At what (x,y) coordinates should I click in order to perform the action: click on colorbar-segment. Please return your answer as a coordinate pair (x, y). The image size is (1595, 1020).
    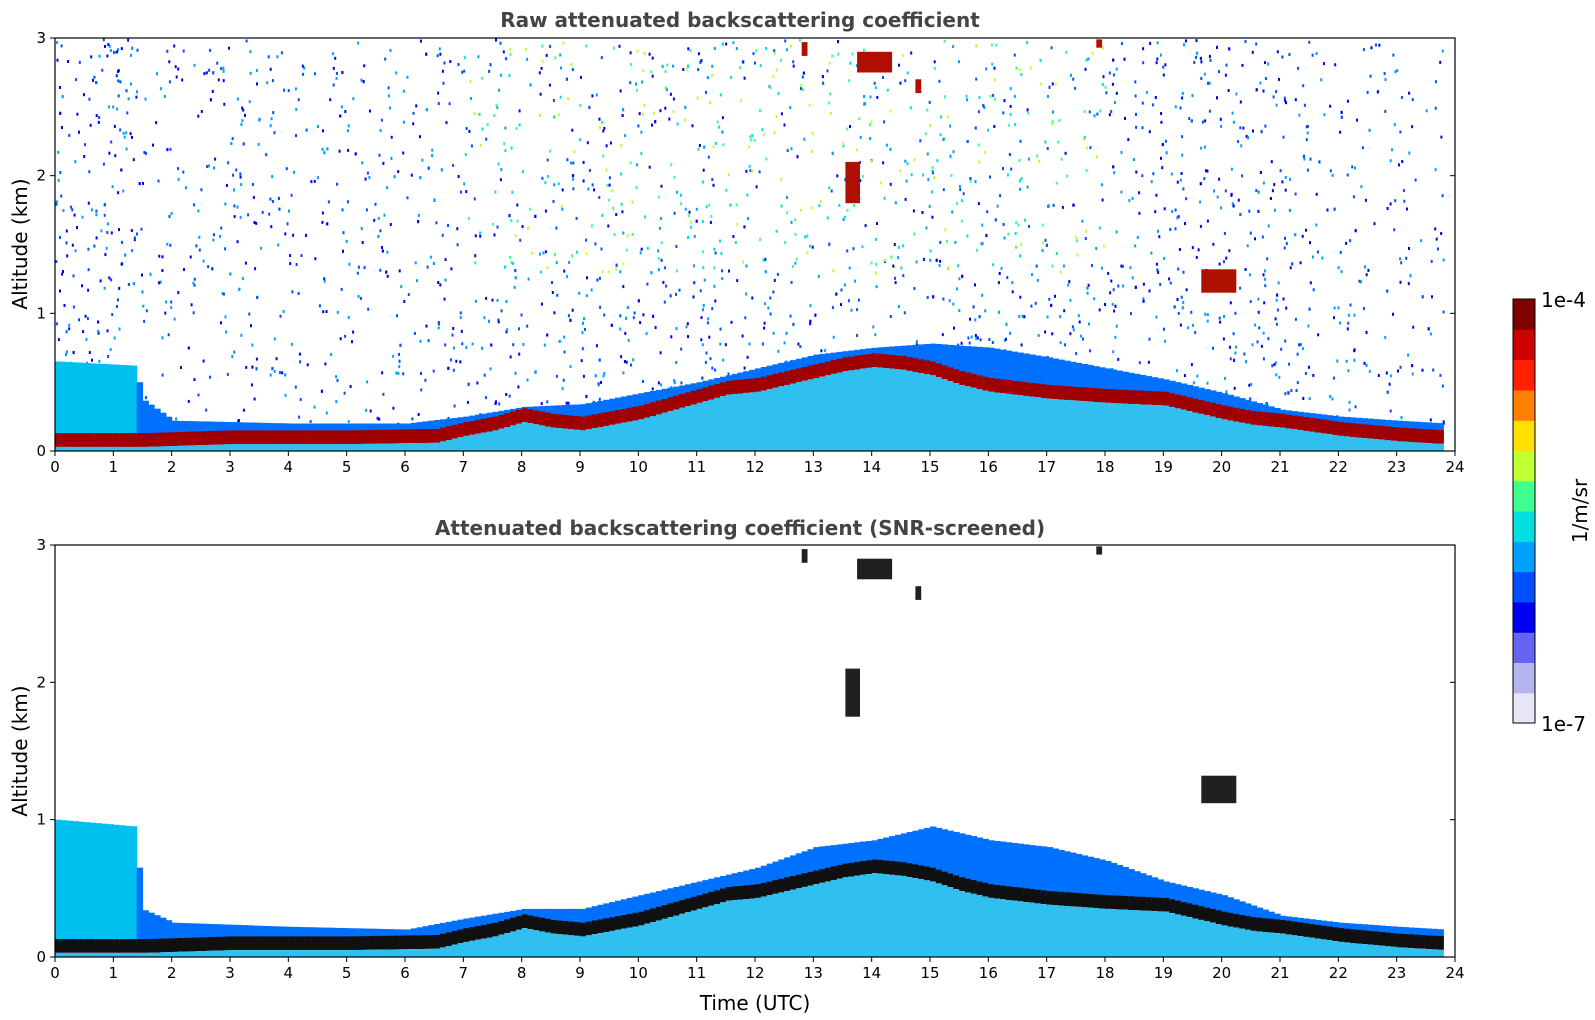
    Looking at the image, I should click on (1524, 375).